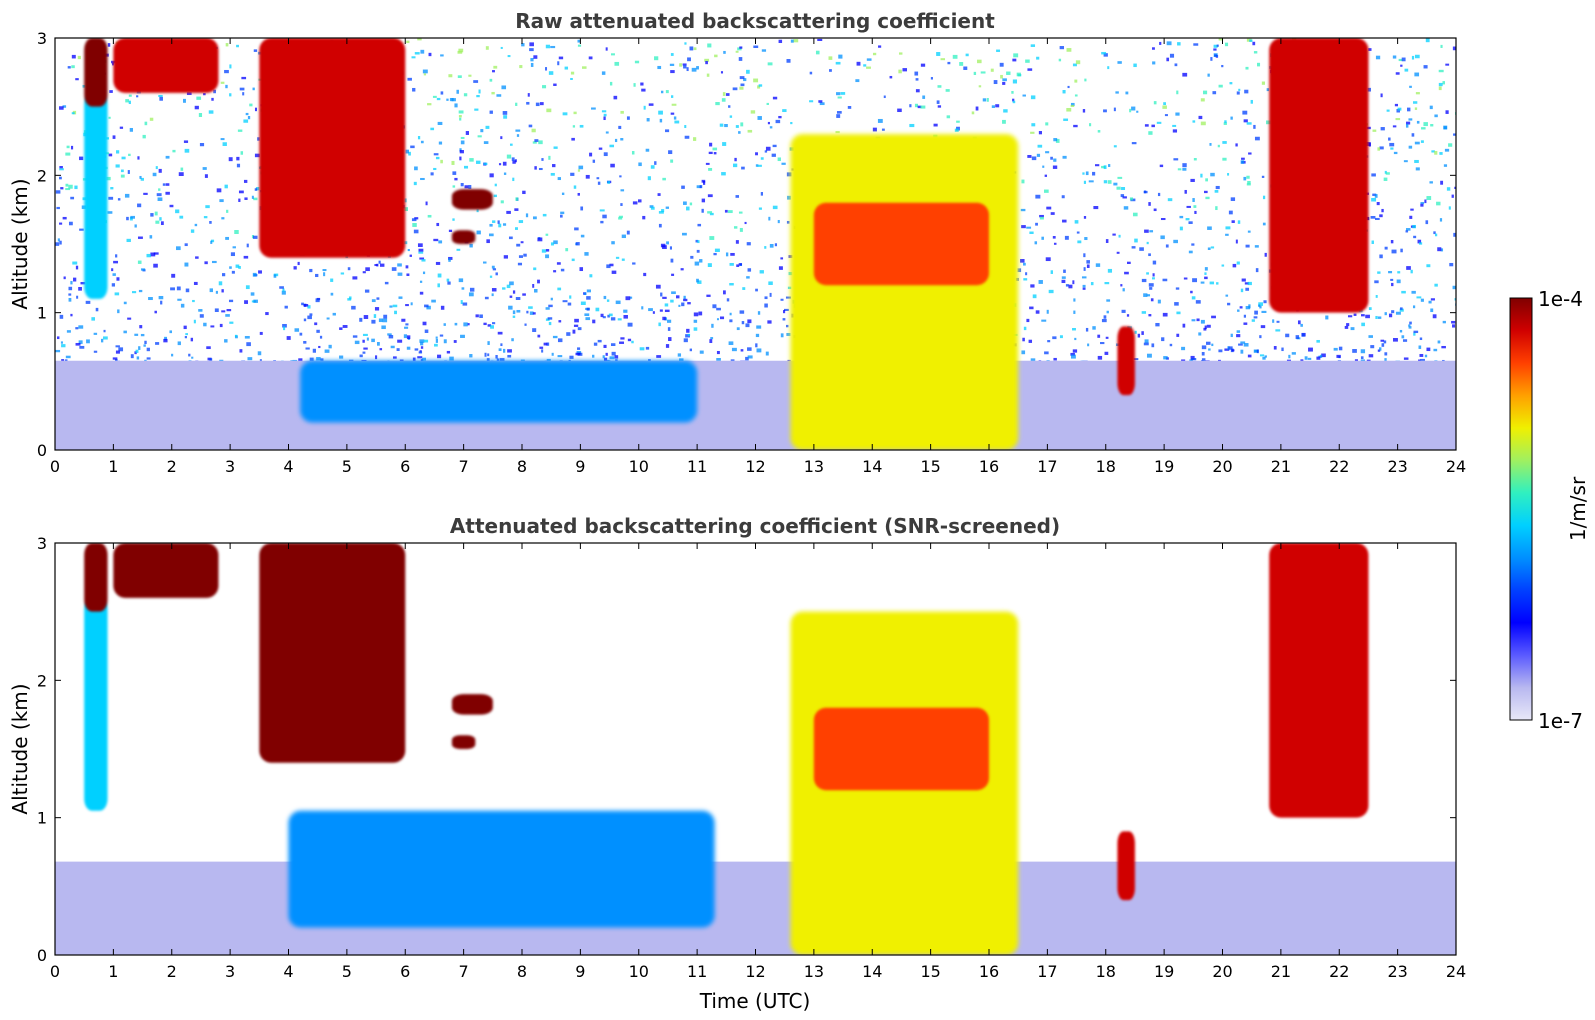 The height and width of the screenshot is (1020, 1595). I want to click on colorbar: 1e-4 1e-7 1/m/sr, so click(1549, 510).